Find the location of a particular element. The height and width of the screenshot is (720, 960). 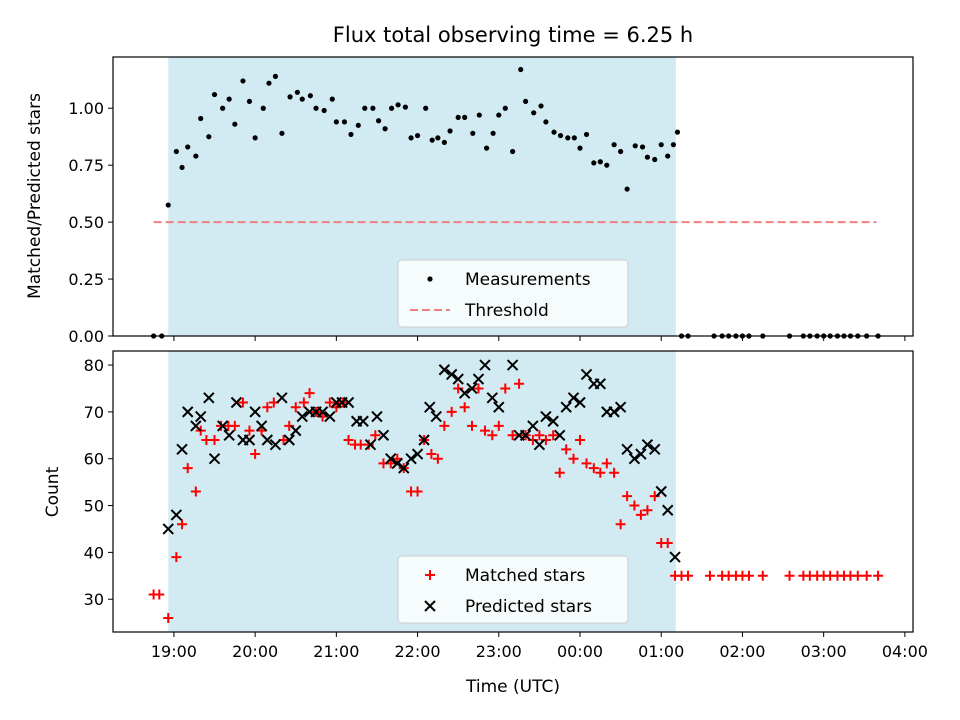

legend-label: Threshold is located at coordinates (506, 311).